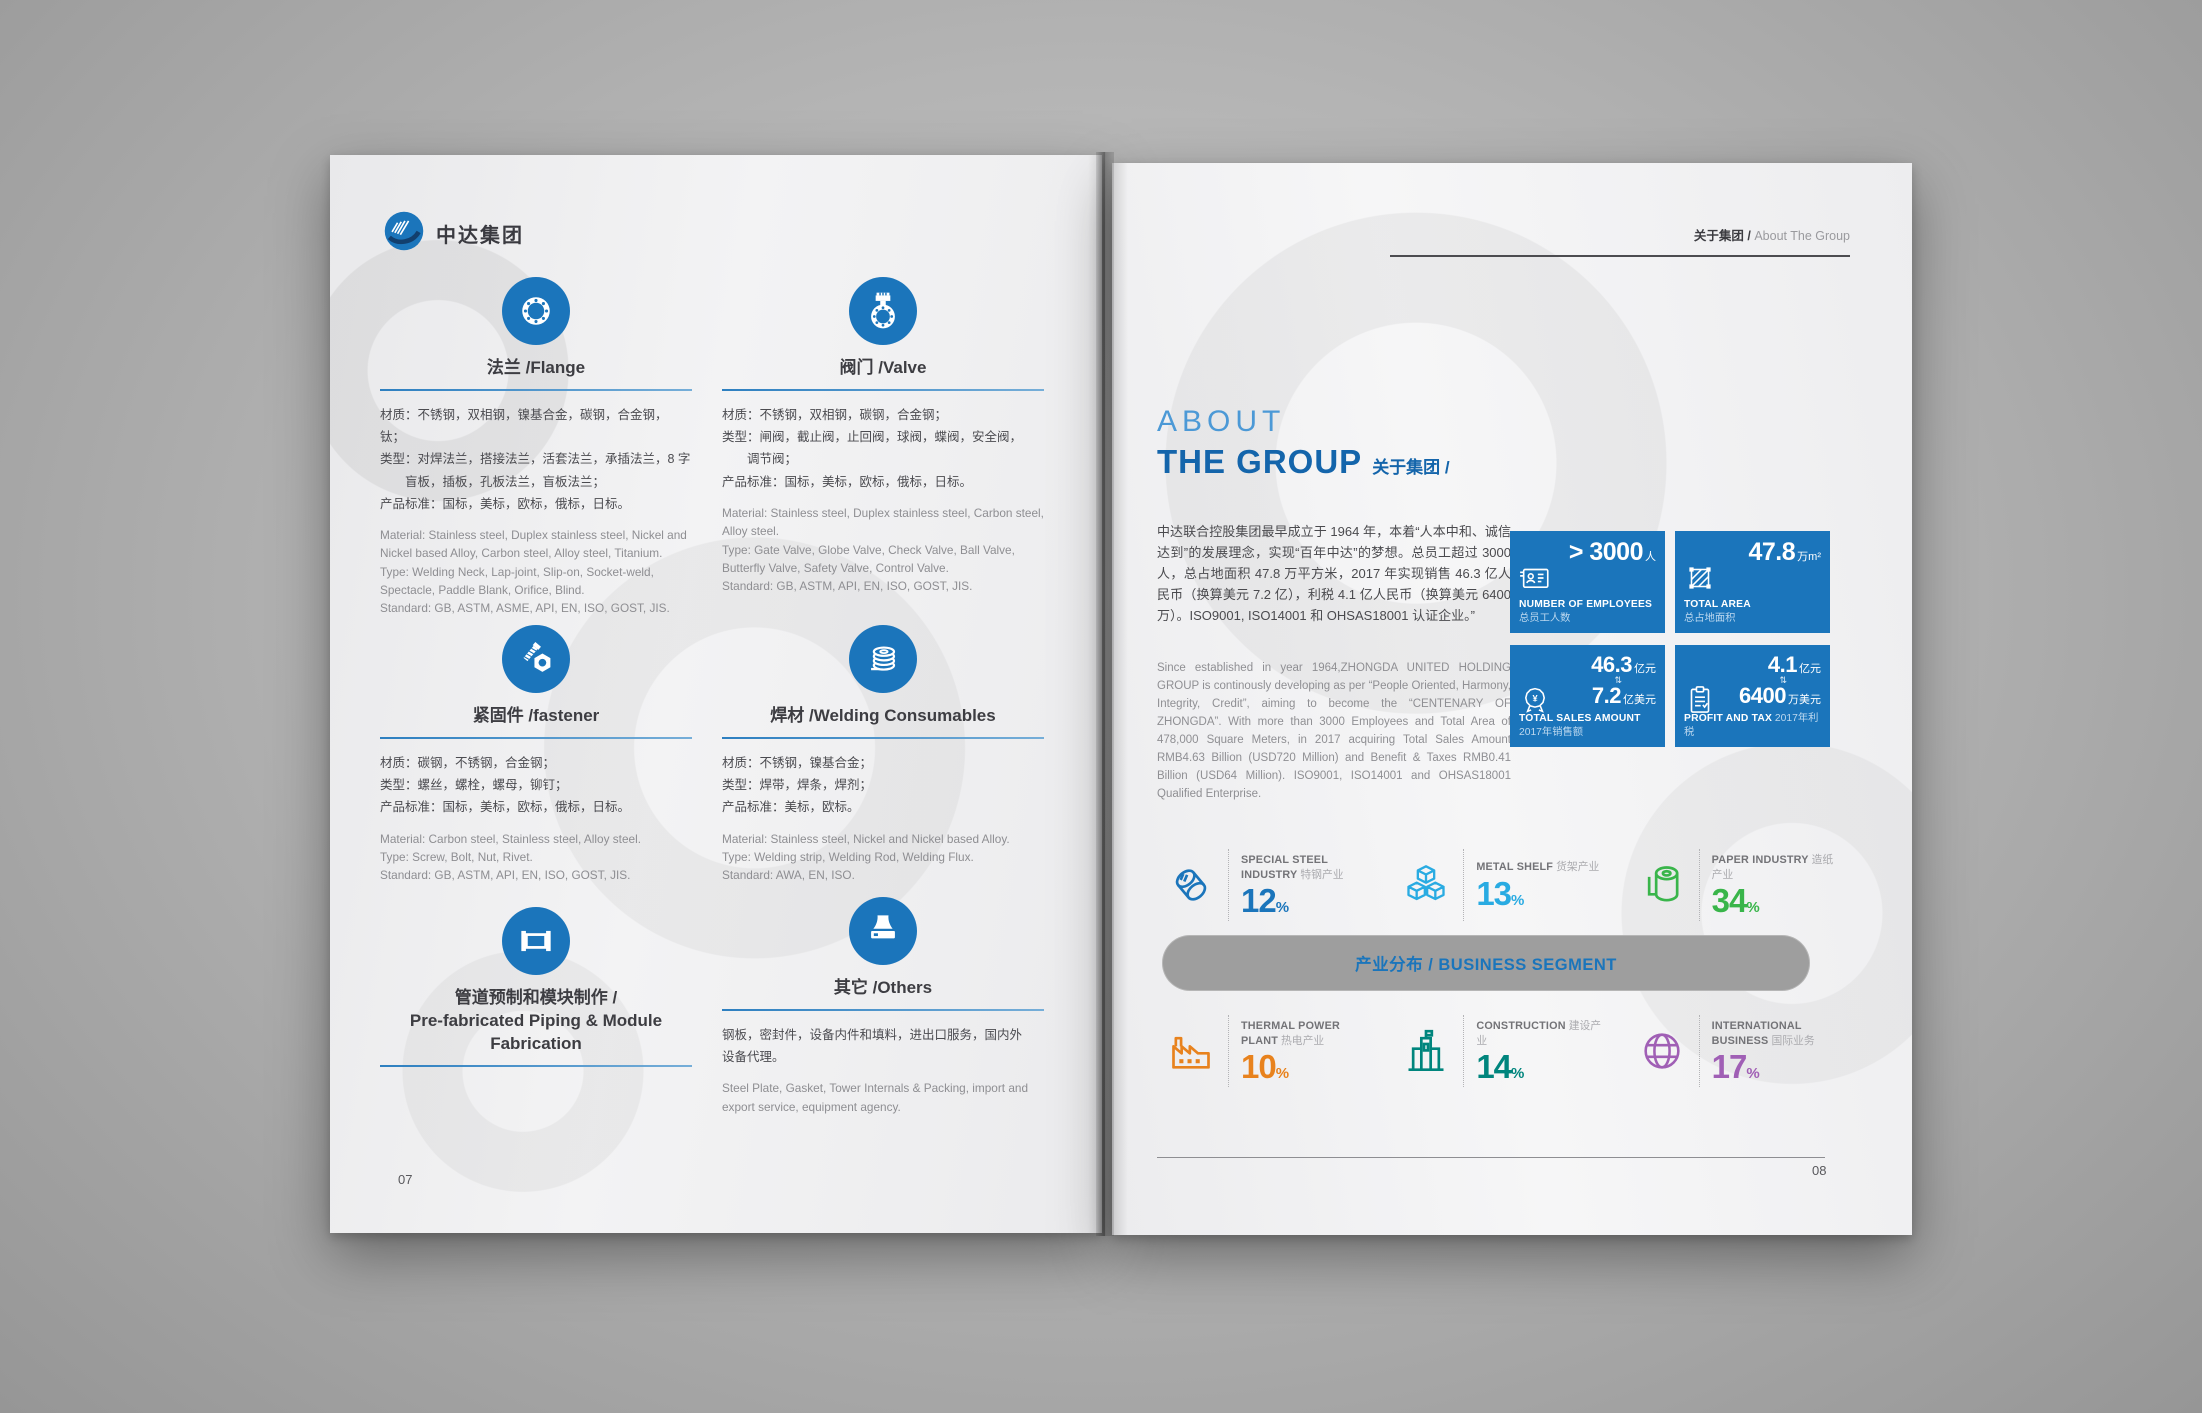 This screenshot has width=2202, height=1413. Describe the element at coordinates (1277, 885) in the screenshot. I see `segment-special-steel: SPECIAL STEEL INDUSTRY 特钢产业 12%` at that location.